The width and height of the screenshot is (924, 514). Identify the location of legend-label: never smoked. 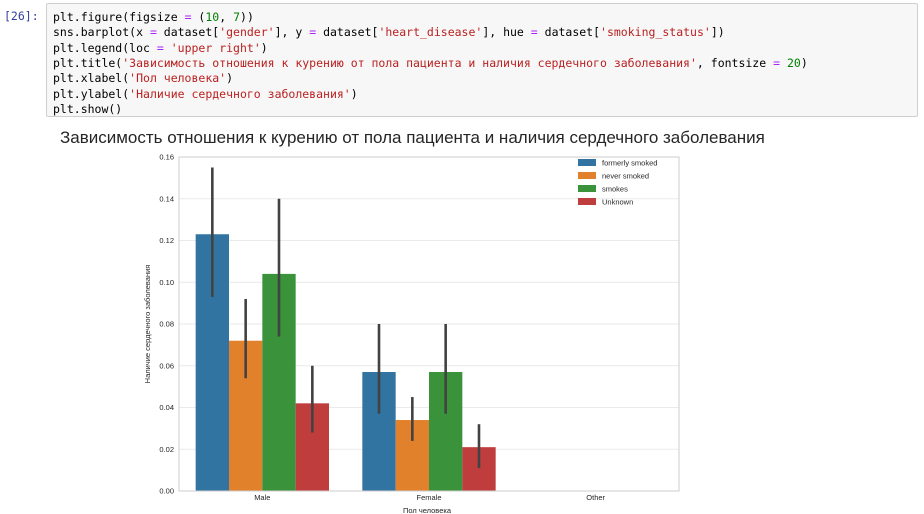
(625, 176).